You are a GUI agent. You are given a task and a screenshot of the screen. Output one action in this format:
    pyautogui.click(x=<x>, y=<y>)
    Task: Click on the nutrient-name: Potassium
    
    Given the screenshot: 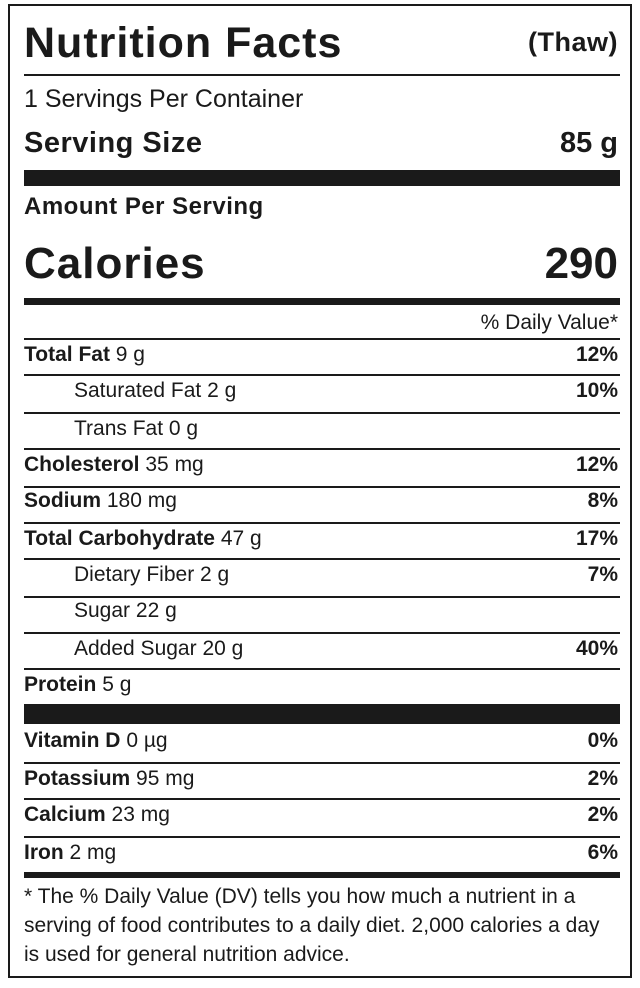 What is the action you would take?
    pyautogui.click(x=77, y=778)
    